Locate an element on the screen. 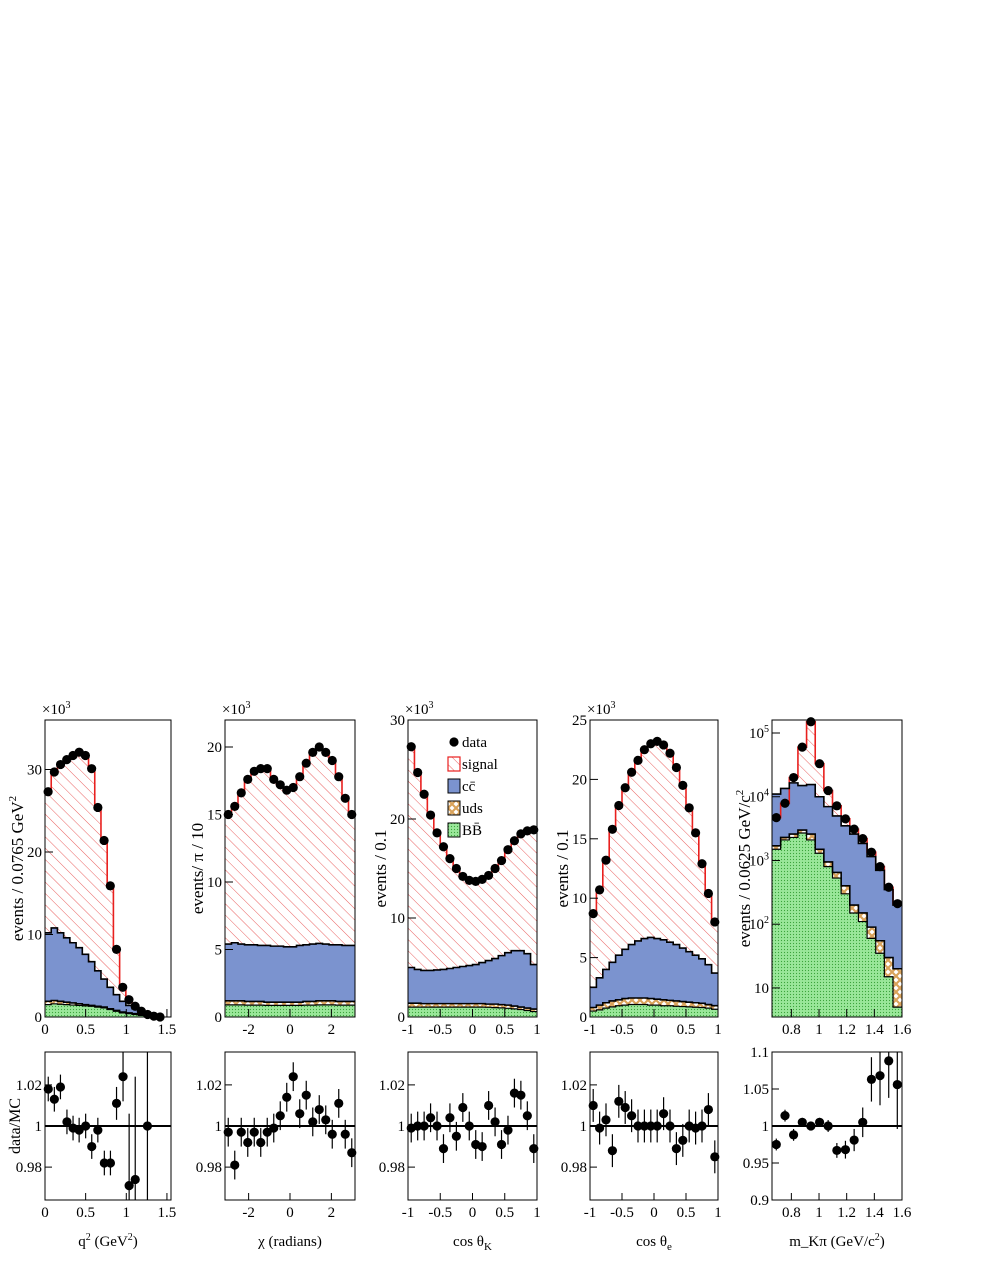  y-tick-label: 10³ is located at coordinates (759, 860).